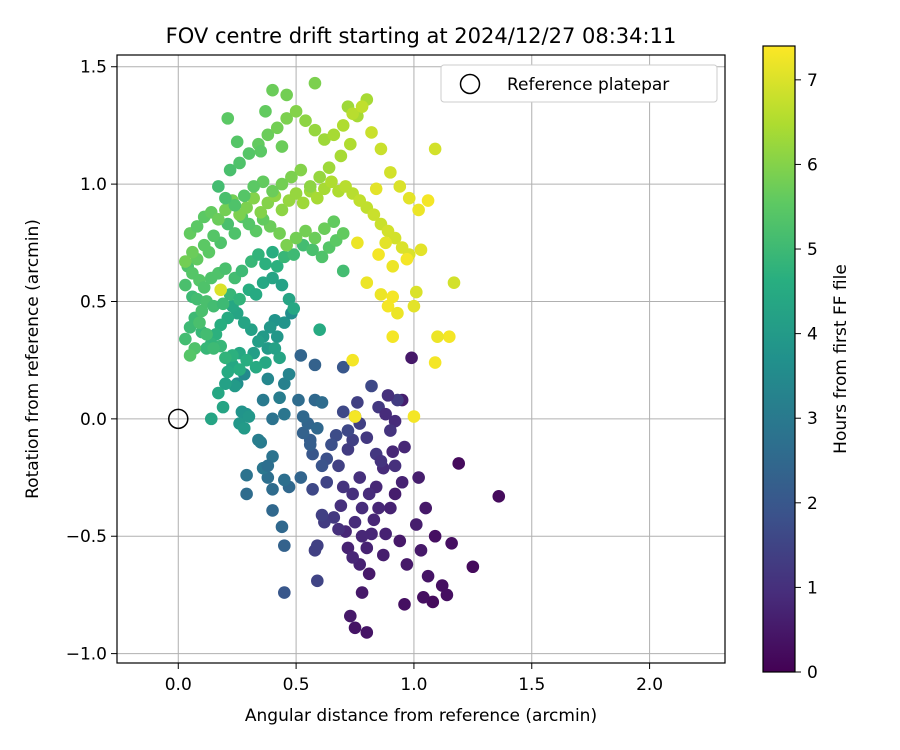 The image size is (900, 750). I want to click on x-tick-label: 1.5, so click(531, 685).